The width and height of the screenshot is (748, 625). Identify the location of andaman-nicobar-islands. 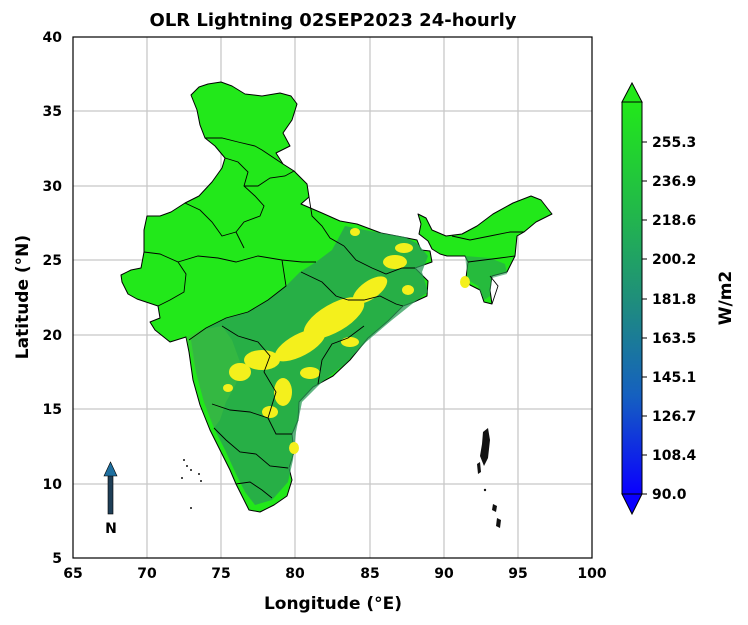
(489, 478).